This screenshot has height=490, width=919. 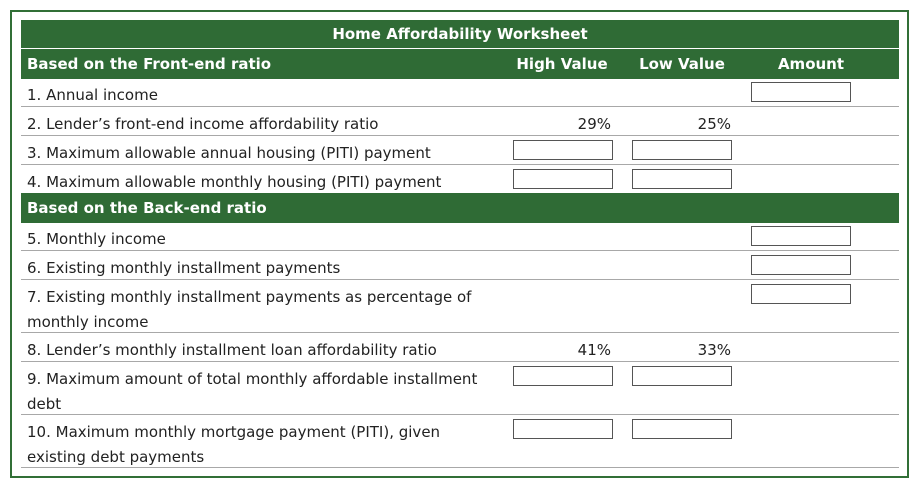 I want to click on front-end-heading: Based on the Front-end ratio, so click(x=149, y=64).